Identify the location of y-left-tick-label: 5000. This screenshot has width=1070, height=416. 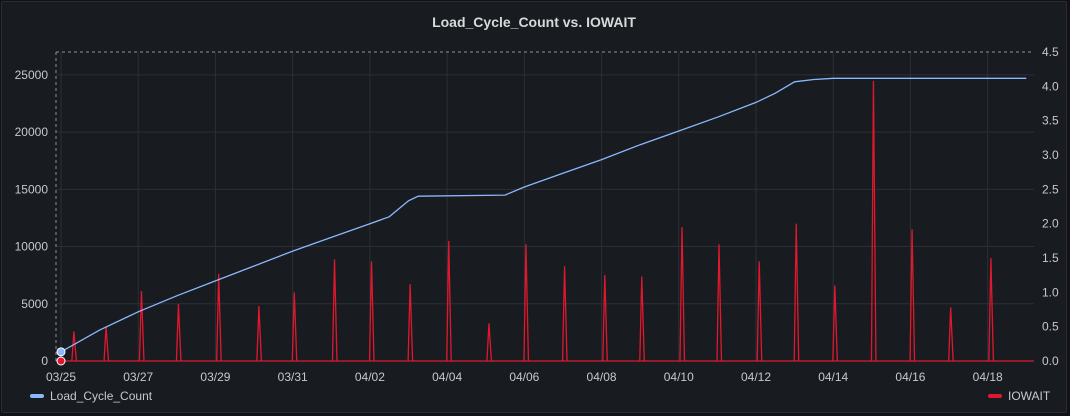
(34, 304).